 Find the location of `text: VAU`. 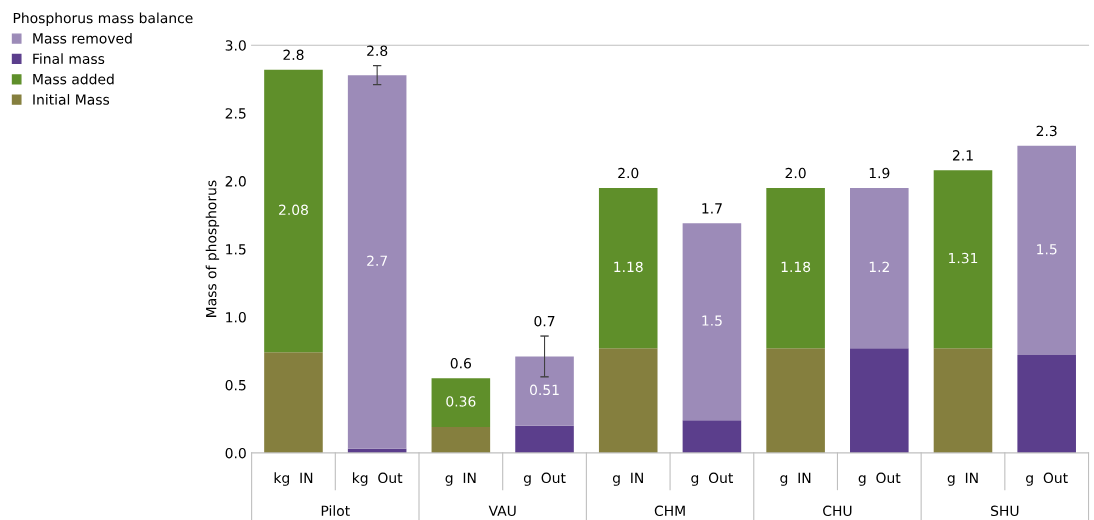

text: VAU is located at coordinates (502, 511).